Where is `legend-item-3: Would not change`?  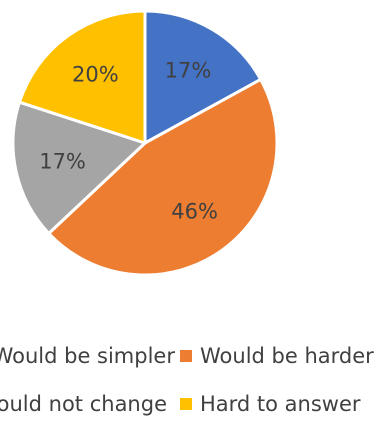
legend-item-3: Would not change is located at coordinates (83, 404).